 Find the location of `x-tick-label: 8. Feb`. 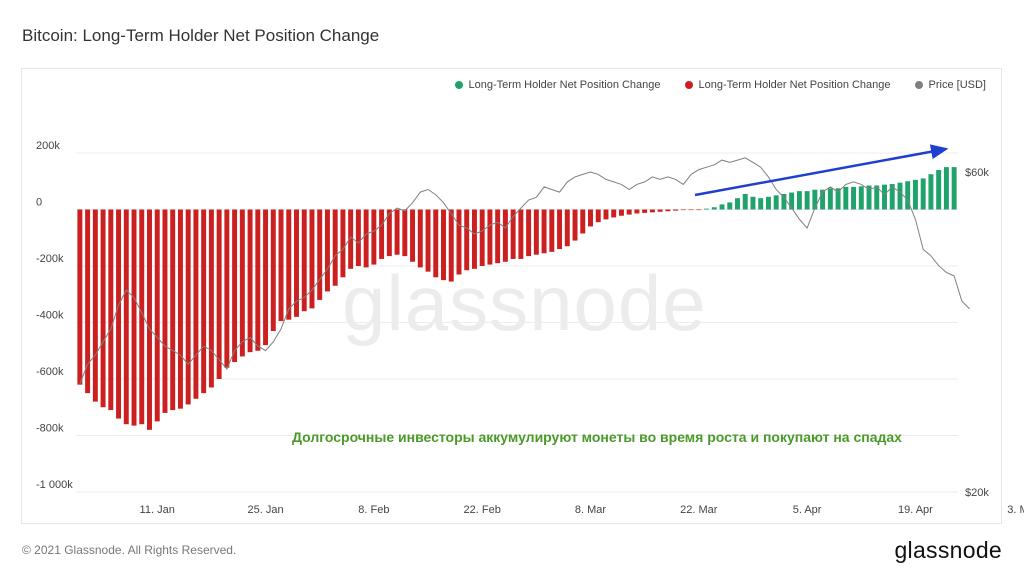

x-tick-label: 8. Feb is located at coordinates (373, 510).